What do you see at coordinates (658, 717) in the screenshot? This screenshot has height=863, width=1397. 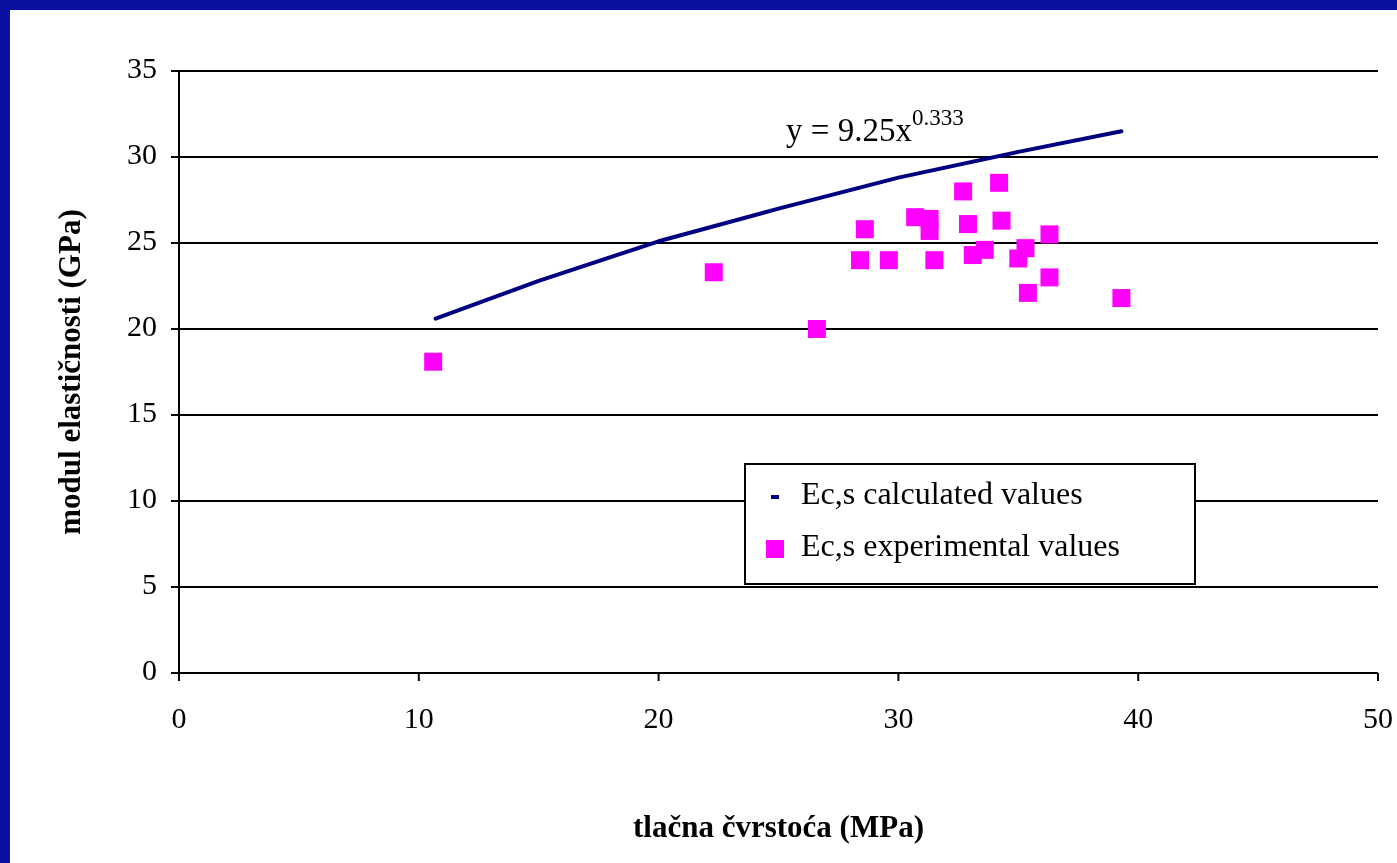 I see `x-tick-label: 20` at bounding box center [658, 717].